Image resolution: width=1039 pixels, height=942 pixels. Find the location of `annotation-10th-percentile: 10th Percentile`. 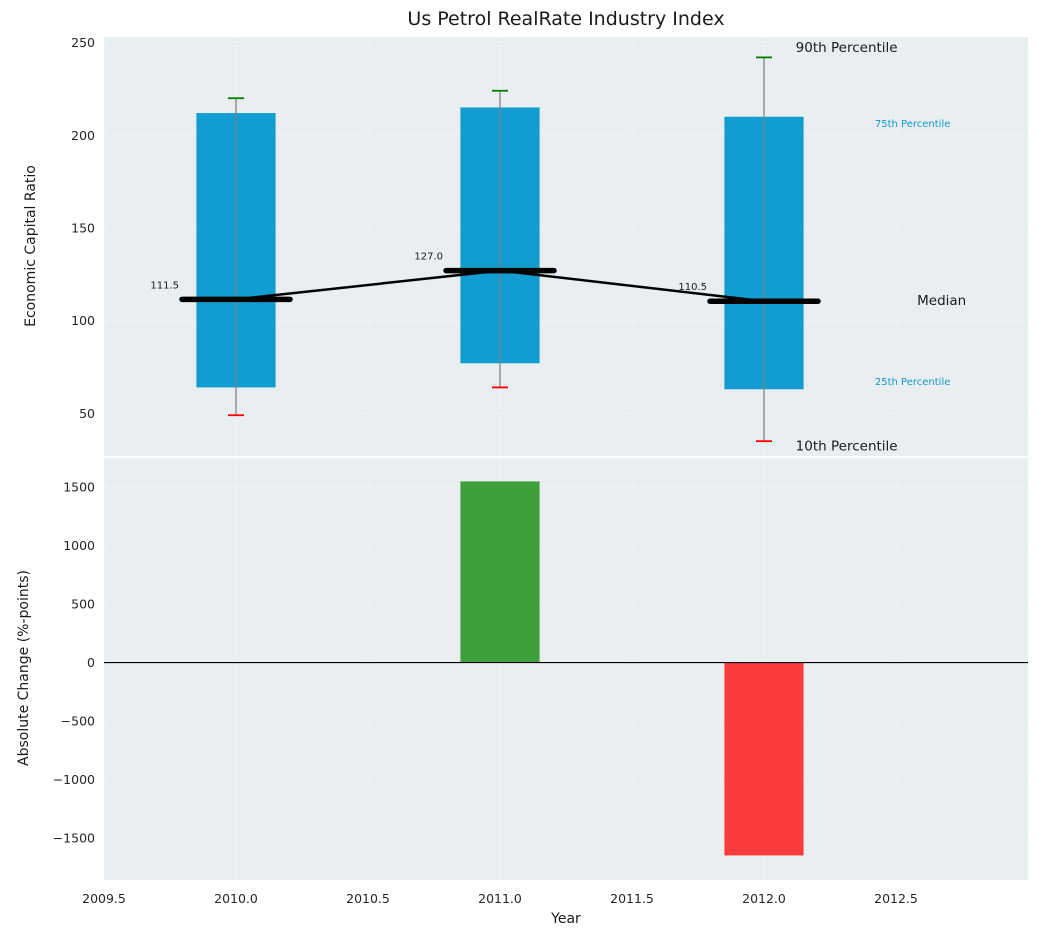

annotation-10th-percentile: 10th Percentile is located at coordinates (847, 447).